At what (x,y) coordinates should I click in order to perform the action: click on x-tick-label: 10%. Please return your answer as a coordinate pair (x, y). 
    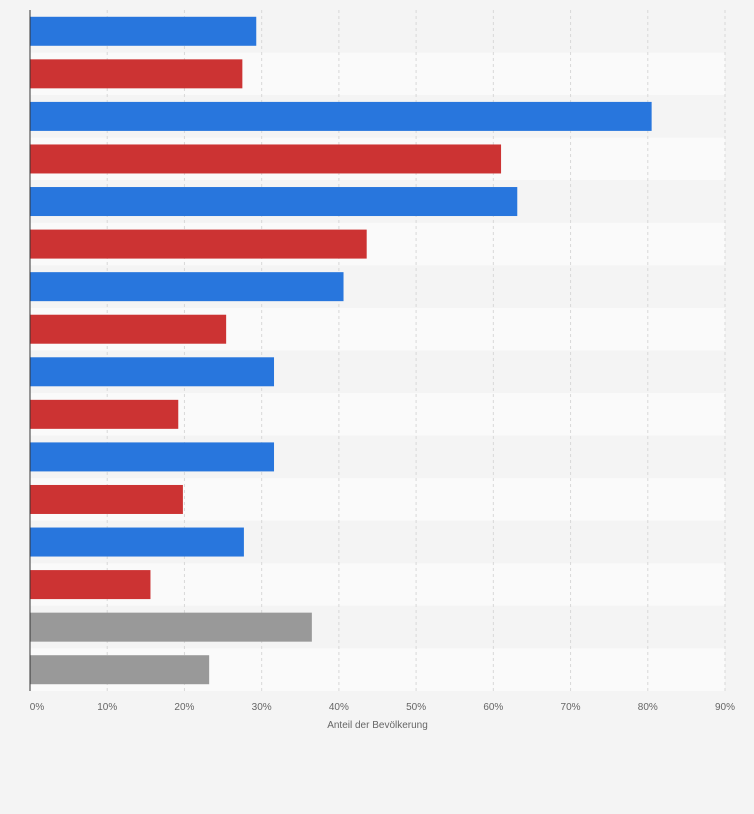
    Looking at the image, I should click on (107, 707).